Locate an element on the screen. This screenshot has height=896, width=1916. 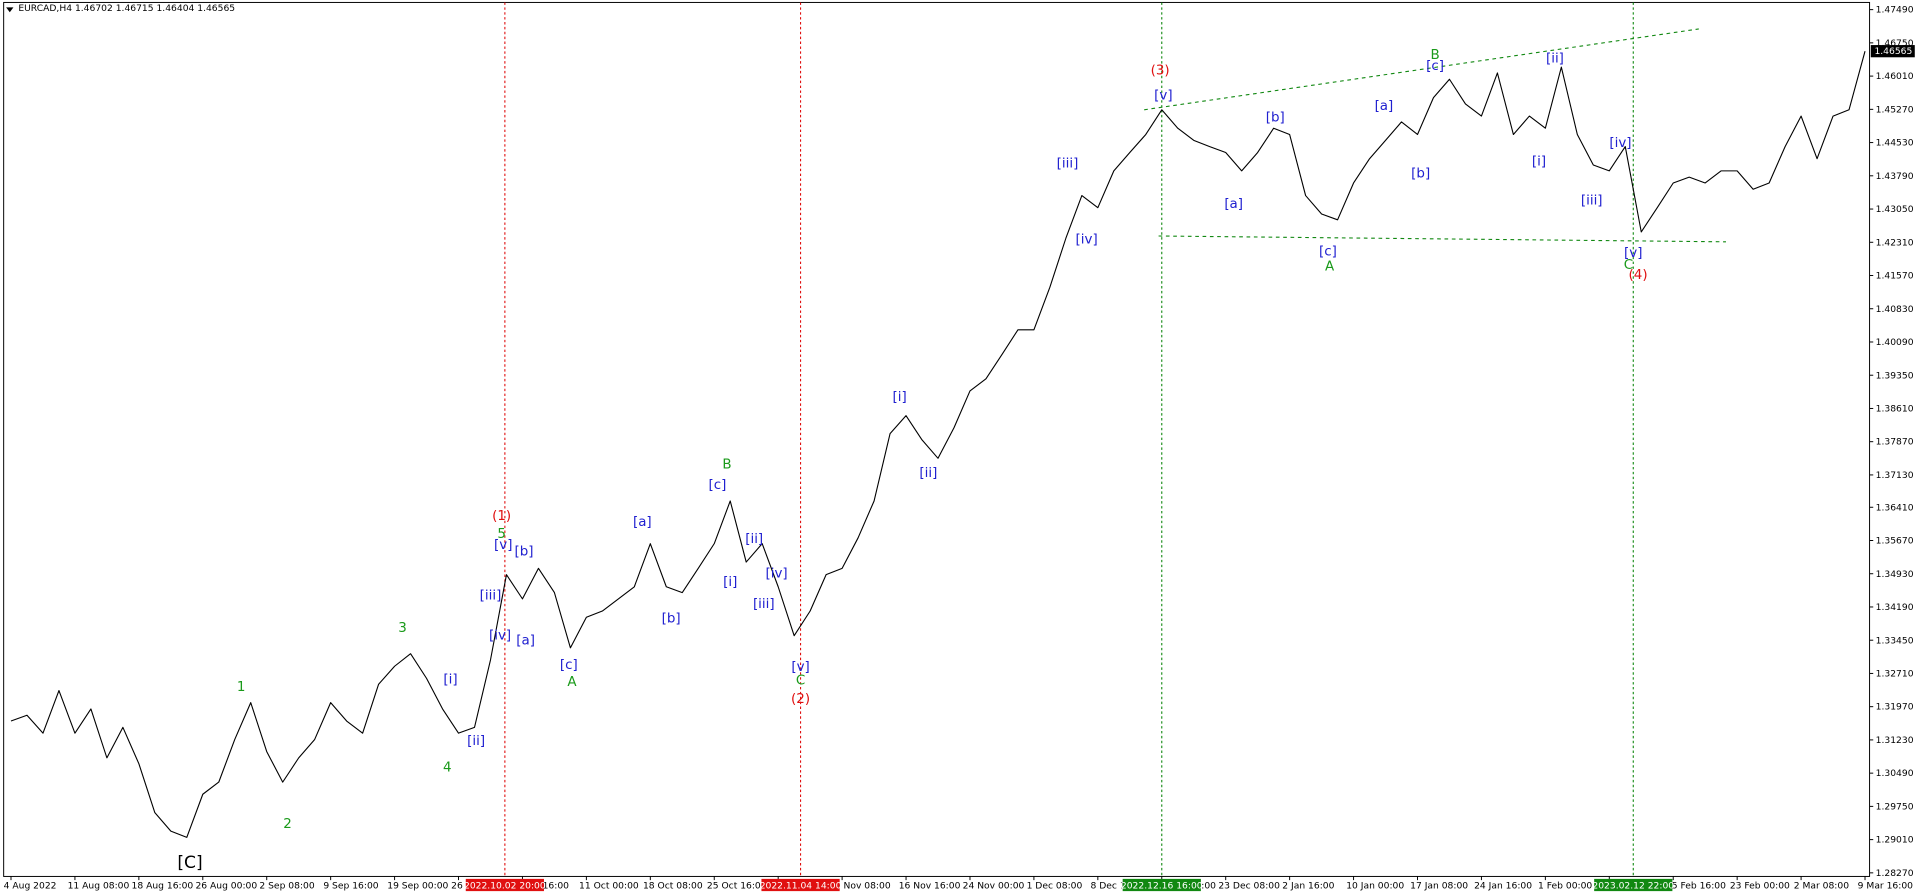
x-tick-label: 19 Sep 00:00 is located at coordinates (417, 886).